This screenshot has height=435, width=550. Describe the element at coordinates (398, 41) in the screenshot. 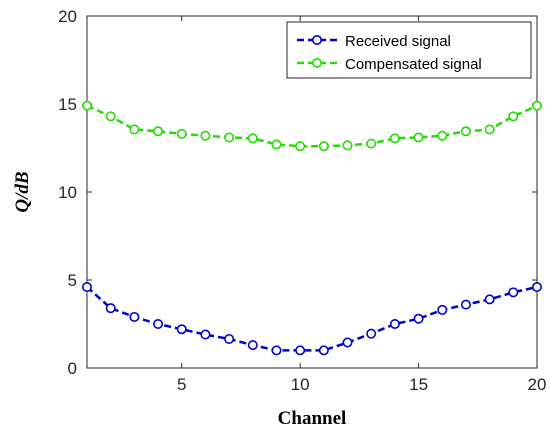

I see `legend-label-received: Received signal` at that location.